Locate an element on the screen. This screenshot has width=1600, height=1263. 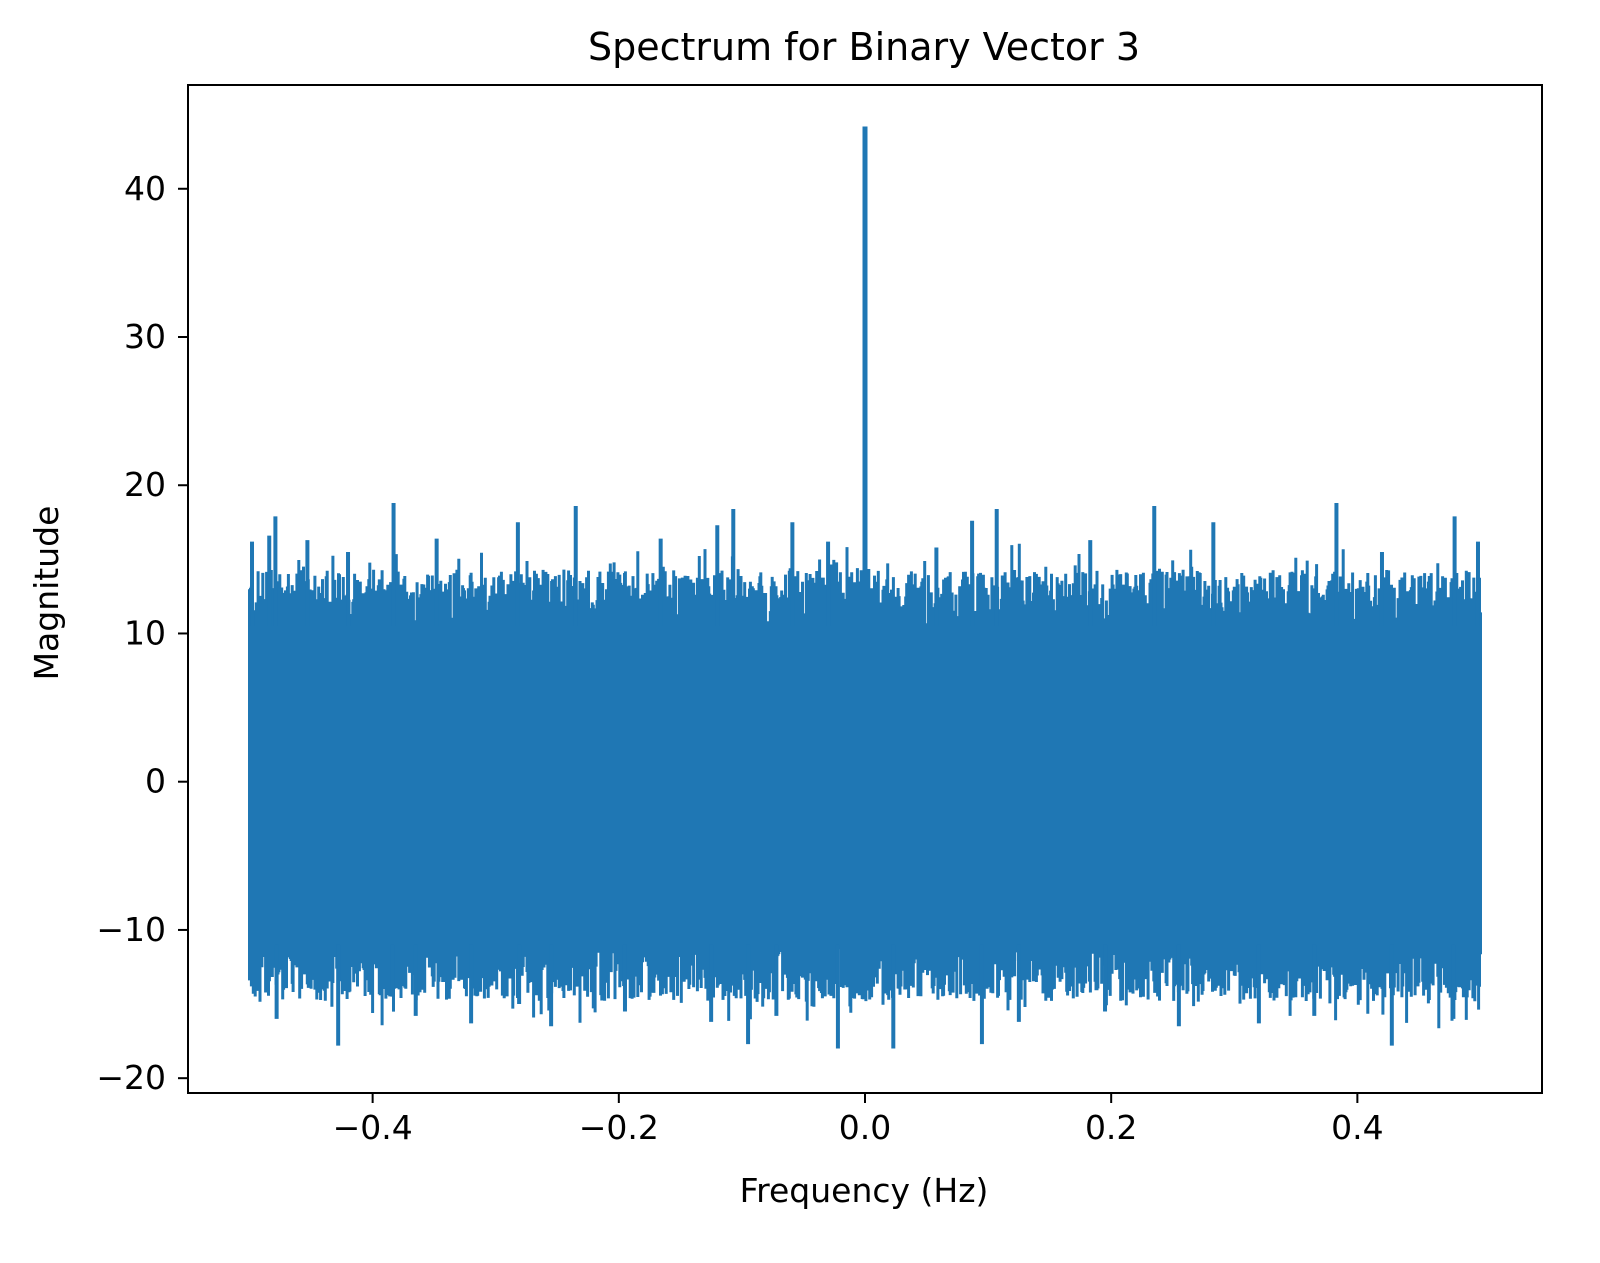
y-axis-ticks: −20 −10 0 10 20 30 40 is located at coordinates (142, 633).